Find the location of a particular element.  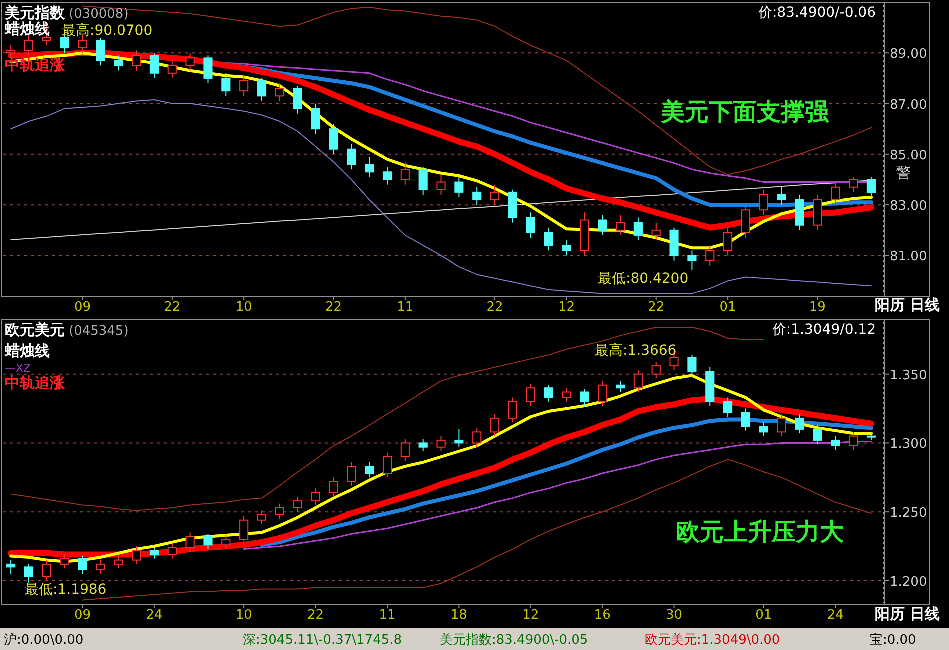

annotation: 中轨追涨 is located at coordinates (35, 383).